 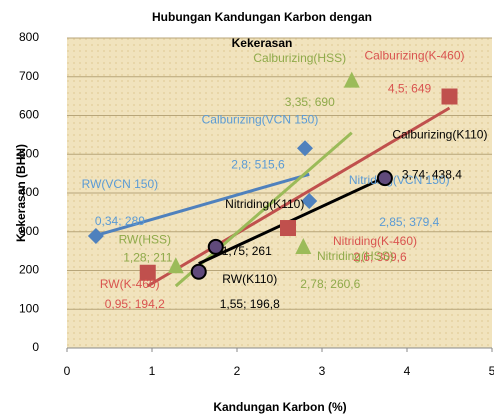 I want to click on data-label: 2,6; 309,6, so click(x=380, y=257).